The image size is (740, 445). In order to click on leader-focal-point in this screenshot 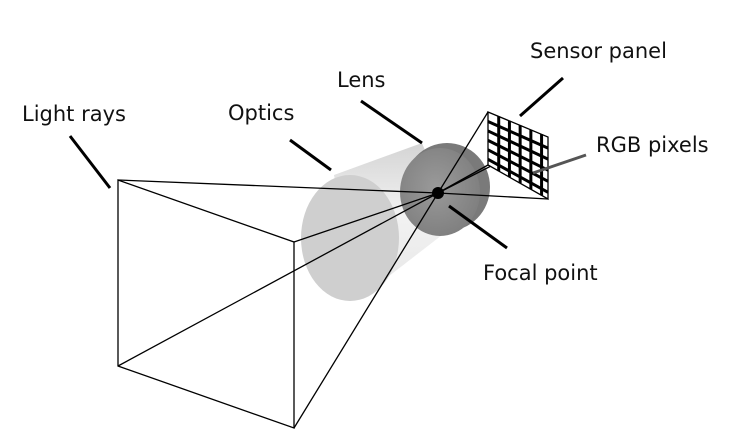, I will do `click(478, 227)`.